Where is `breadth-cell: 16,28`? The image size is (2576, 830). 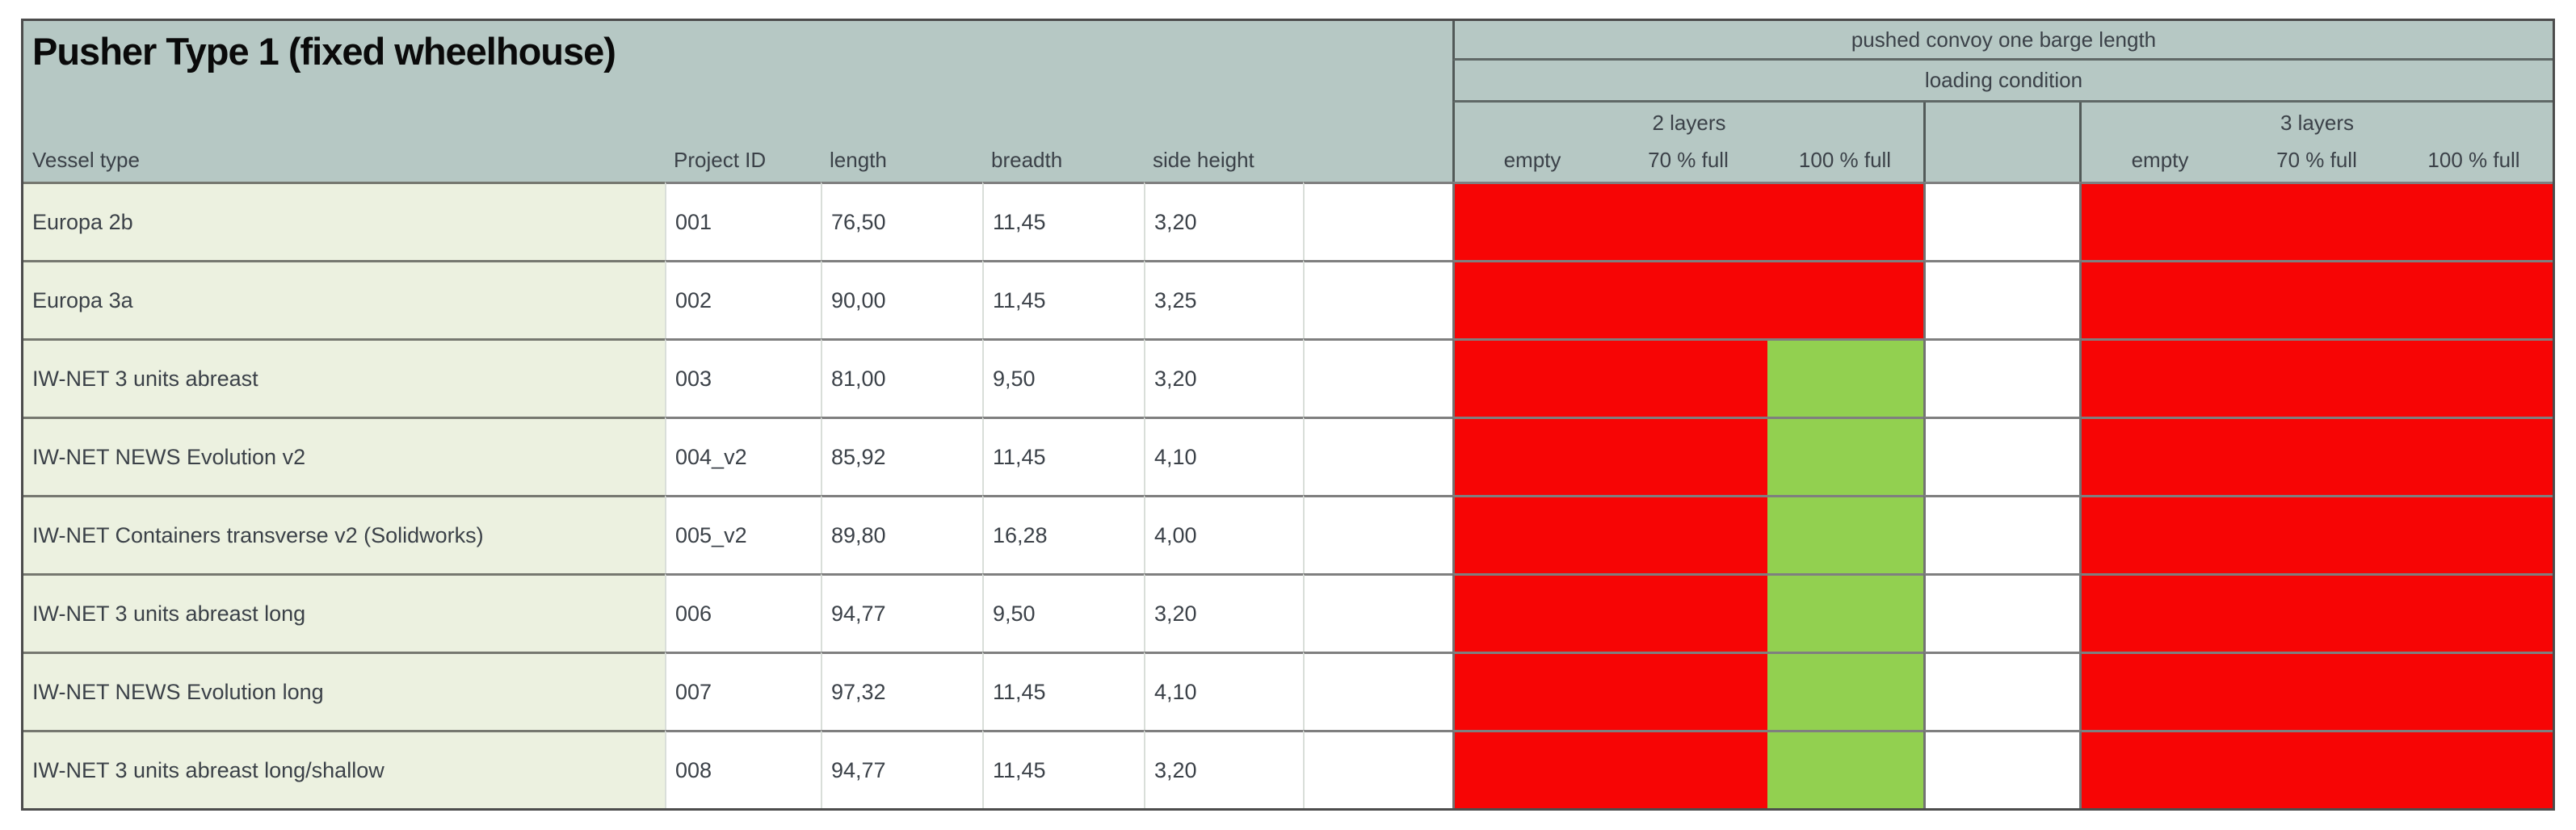
breadth-cell: 16,28 is located at coordinates (1063, 534).